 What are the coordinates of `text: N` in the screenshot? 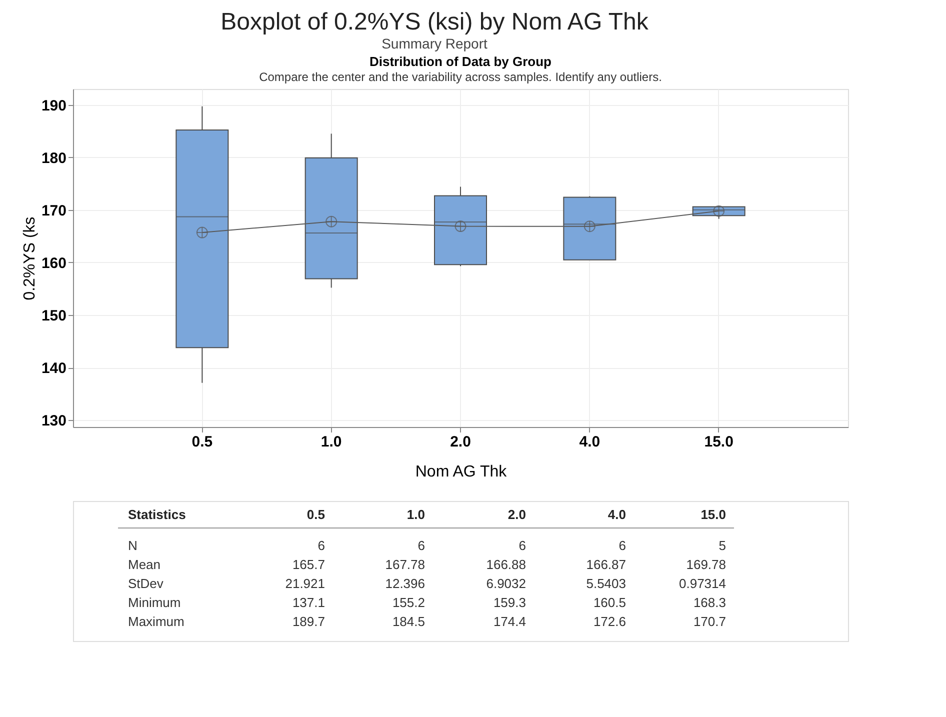 It's located at (133, 545).